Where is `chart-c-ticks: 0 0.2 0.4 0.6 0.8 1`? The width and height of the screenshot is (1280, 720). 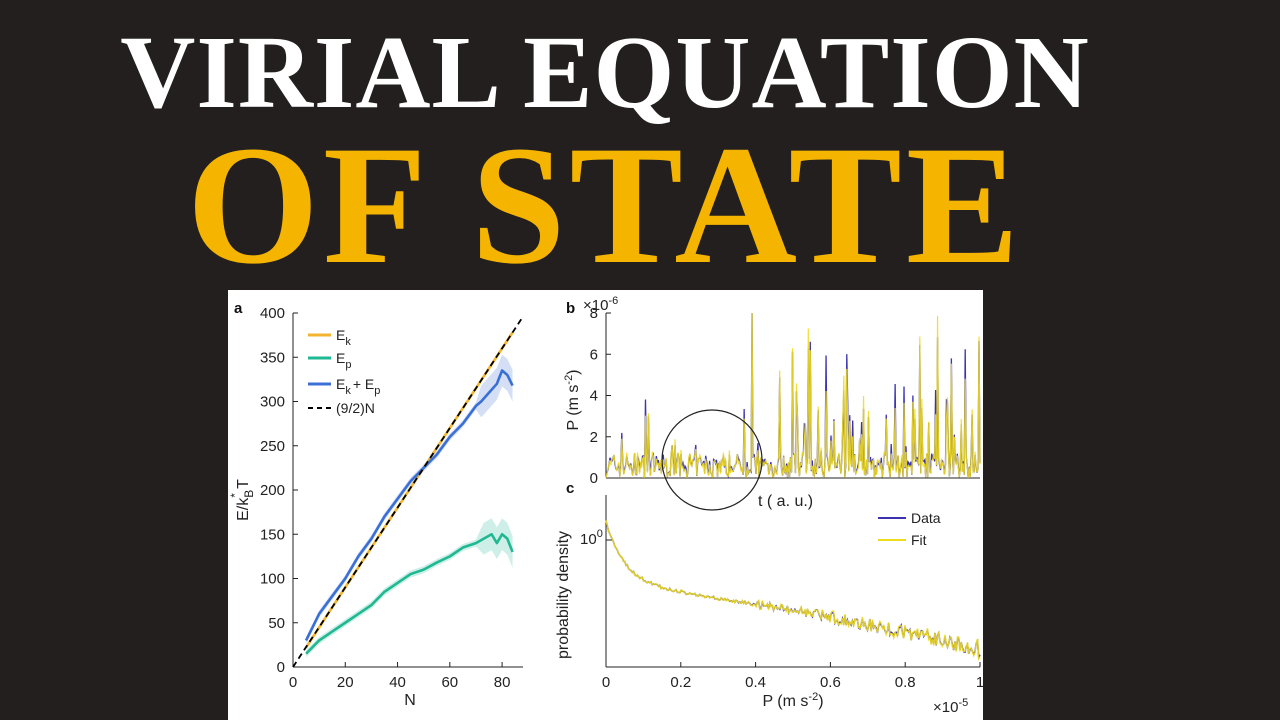 chart-c-ticks: 0 0.2 0.4 0.6 0.8 1 is located at coordinates (792, 676).